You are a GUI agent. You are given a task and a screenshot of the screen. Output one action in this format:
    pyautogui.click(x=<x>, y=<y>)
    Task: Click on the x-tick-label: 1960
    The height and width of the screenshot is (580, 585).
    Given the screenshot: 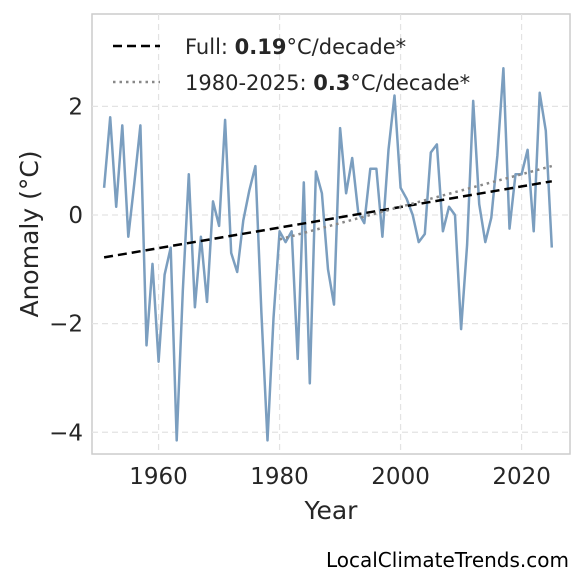 What is the action you would take?
    pyautogui.click(x=158, y=477)
    